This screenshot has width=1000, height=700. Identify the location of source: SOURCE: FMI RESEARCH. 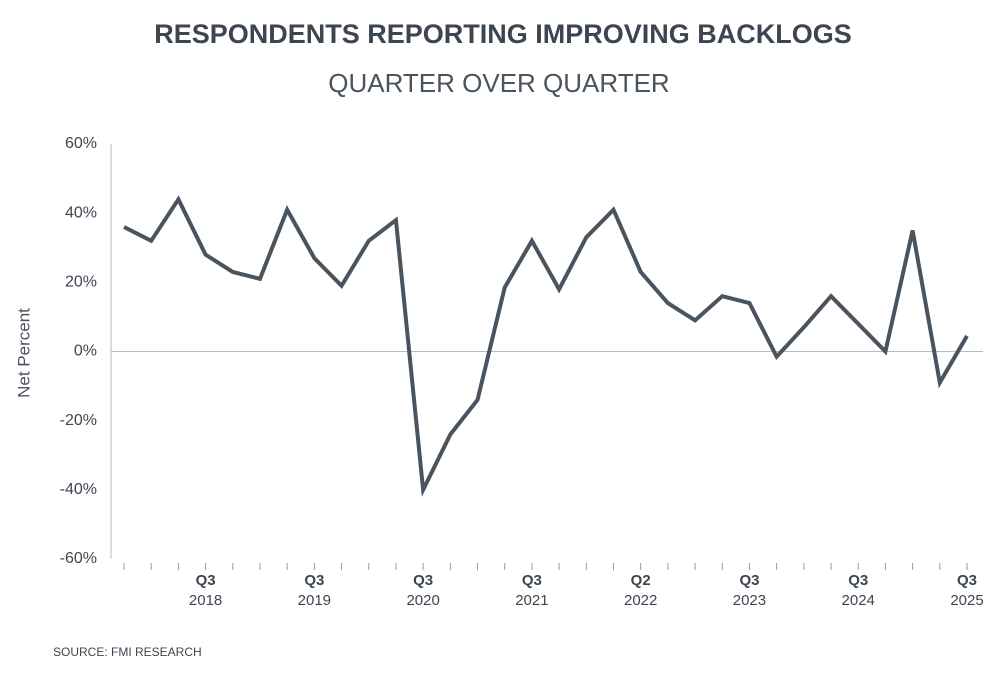
(127, 652).